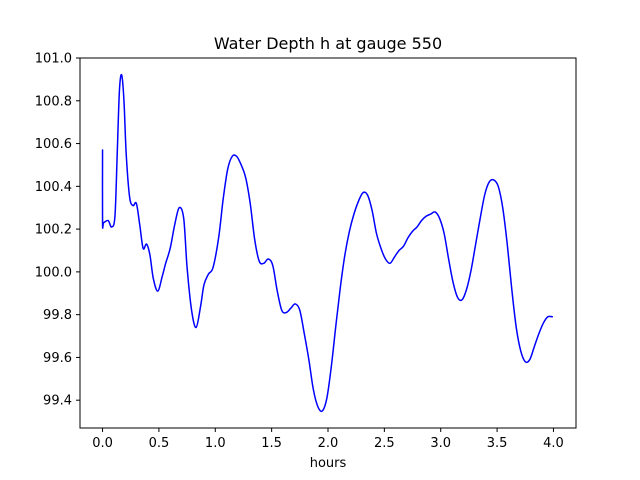  Describe the element at coordinates (53, 272) in the screenshot. I see `y-tick-label: 100.0` at that location.